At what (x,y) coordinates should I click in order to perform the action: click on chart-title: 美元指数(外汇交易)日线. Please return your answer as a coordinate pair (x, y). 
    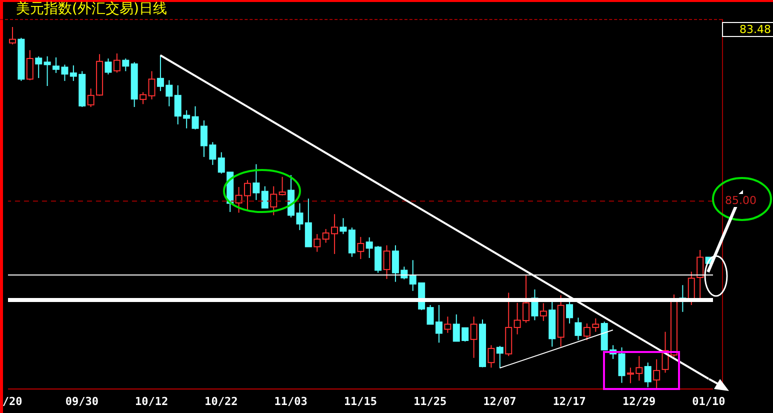
    Looking at the image, I should click on (91, 9).